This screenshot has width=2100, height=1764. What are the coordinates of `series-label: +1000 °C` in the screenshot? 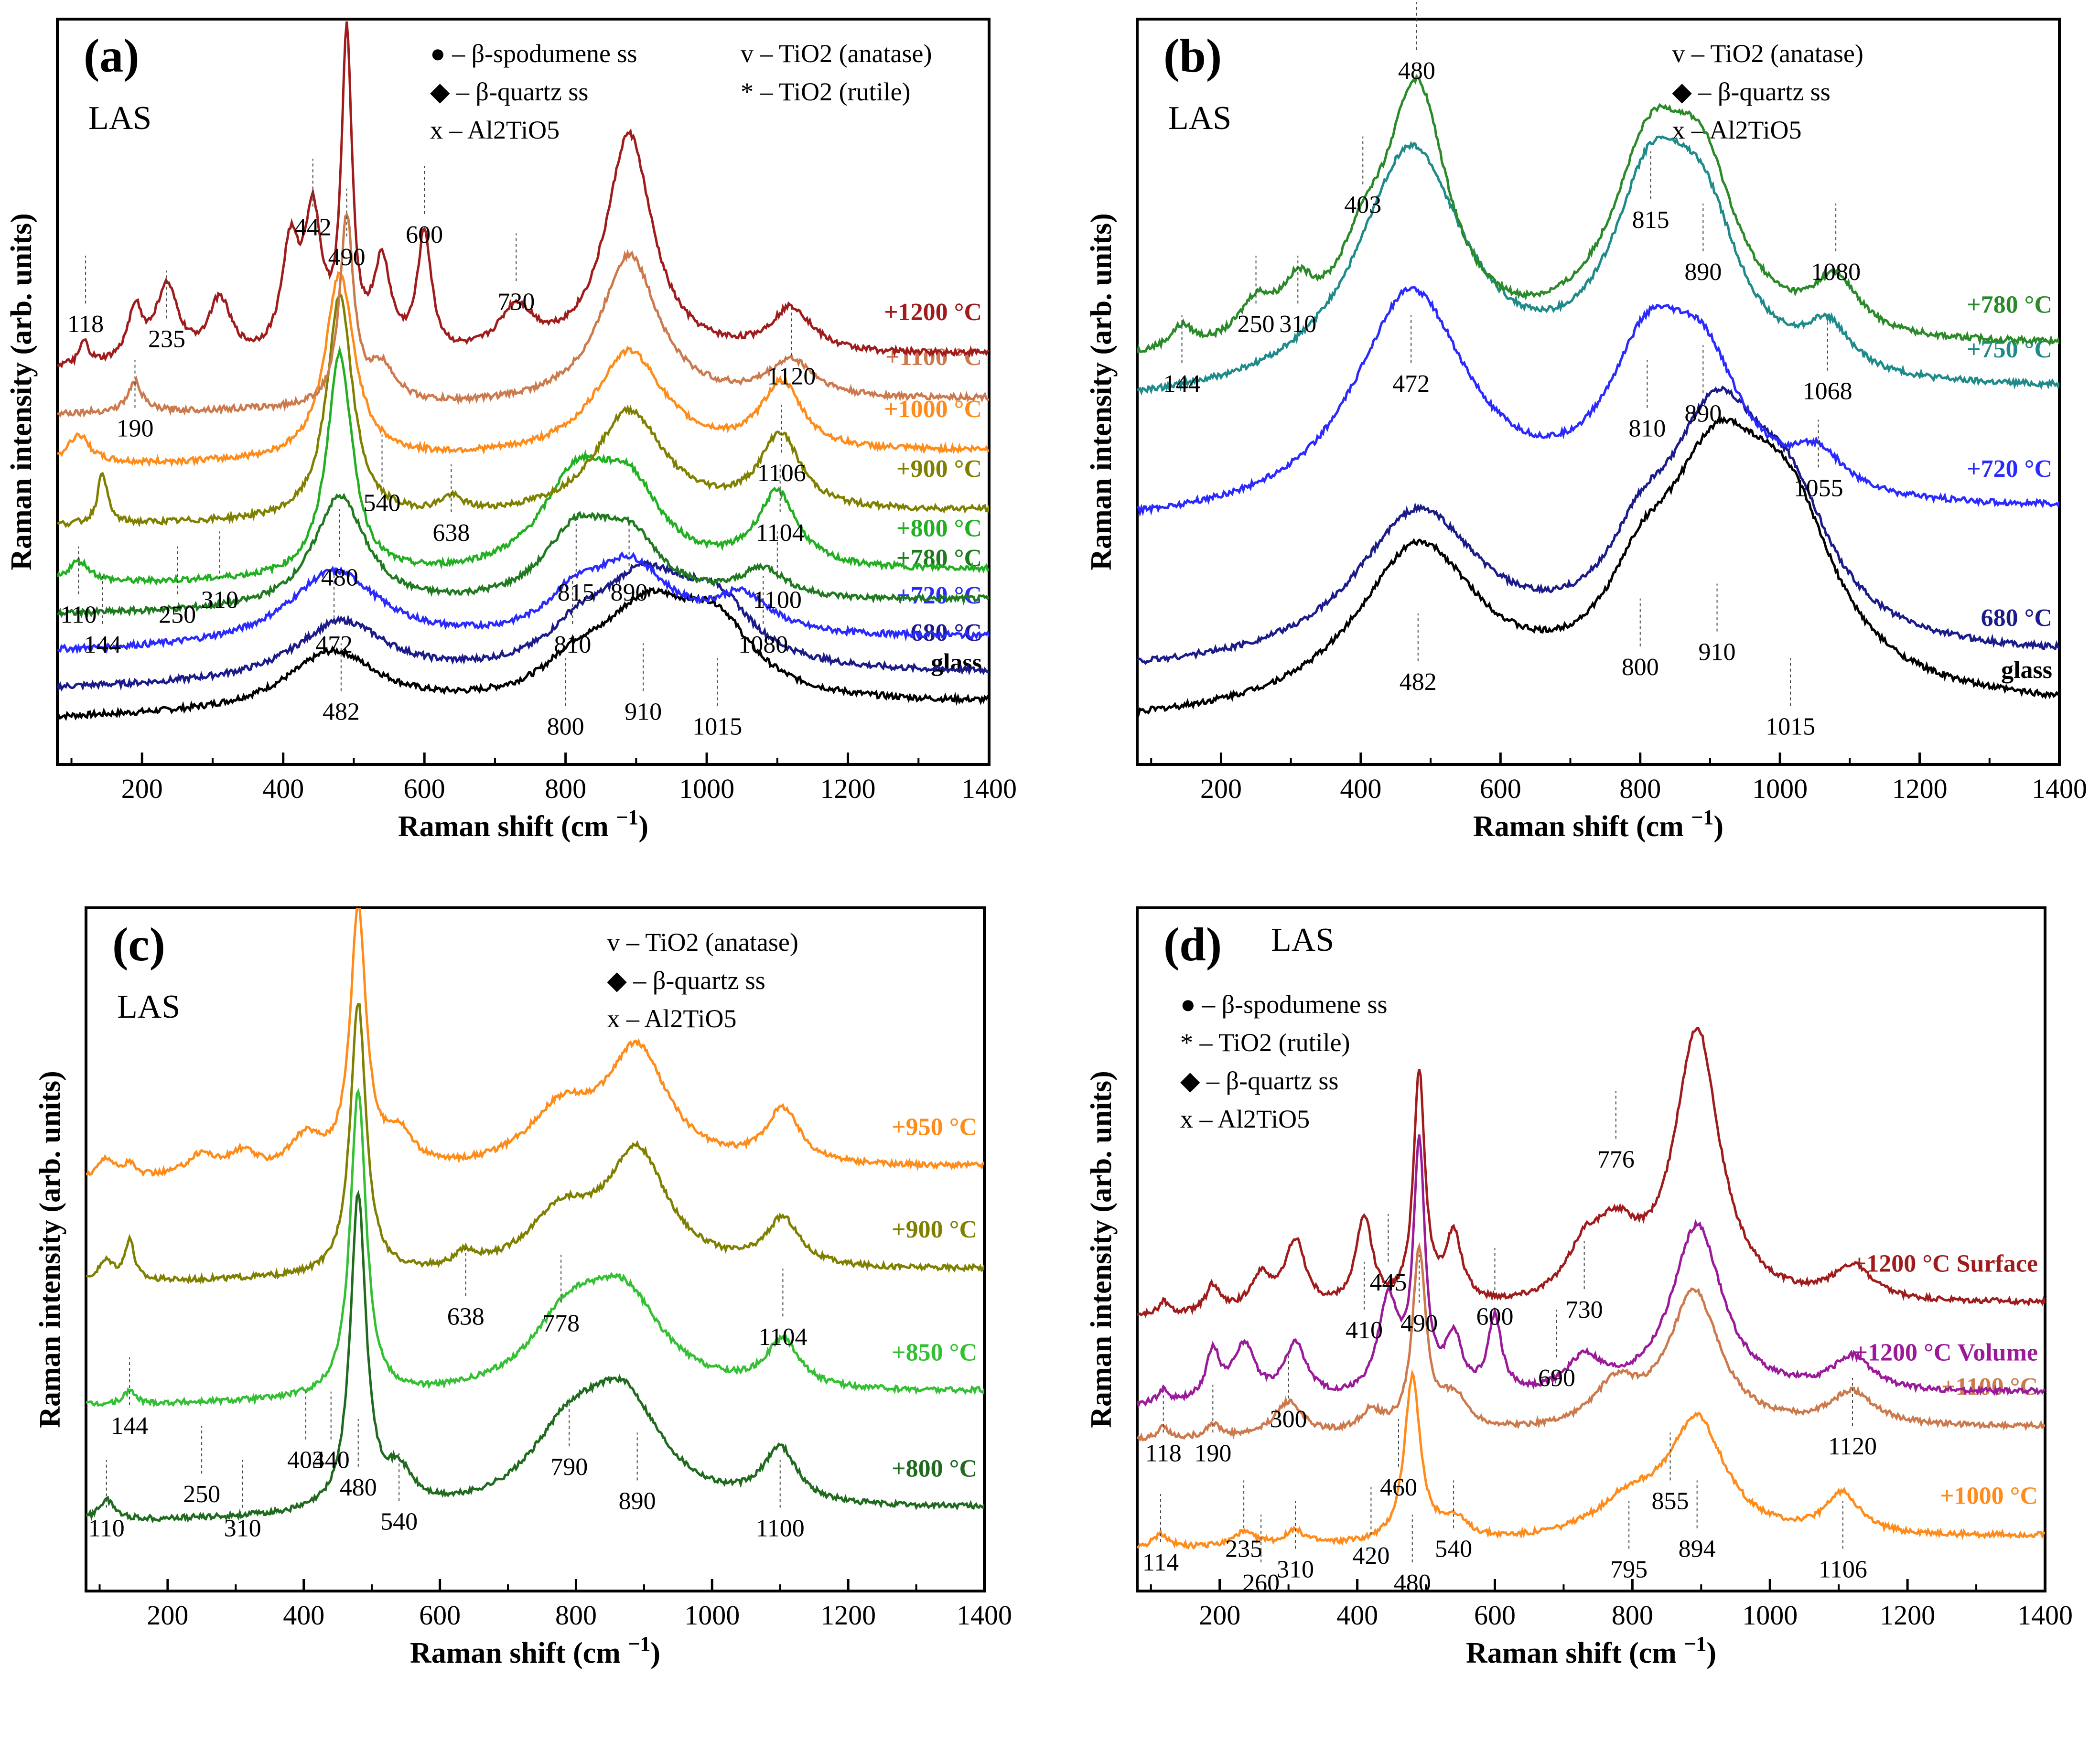 It's located at (1989, 1497).